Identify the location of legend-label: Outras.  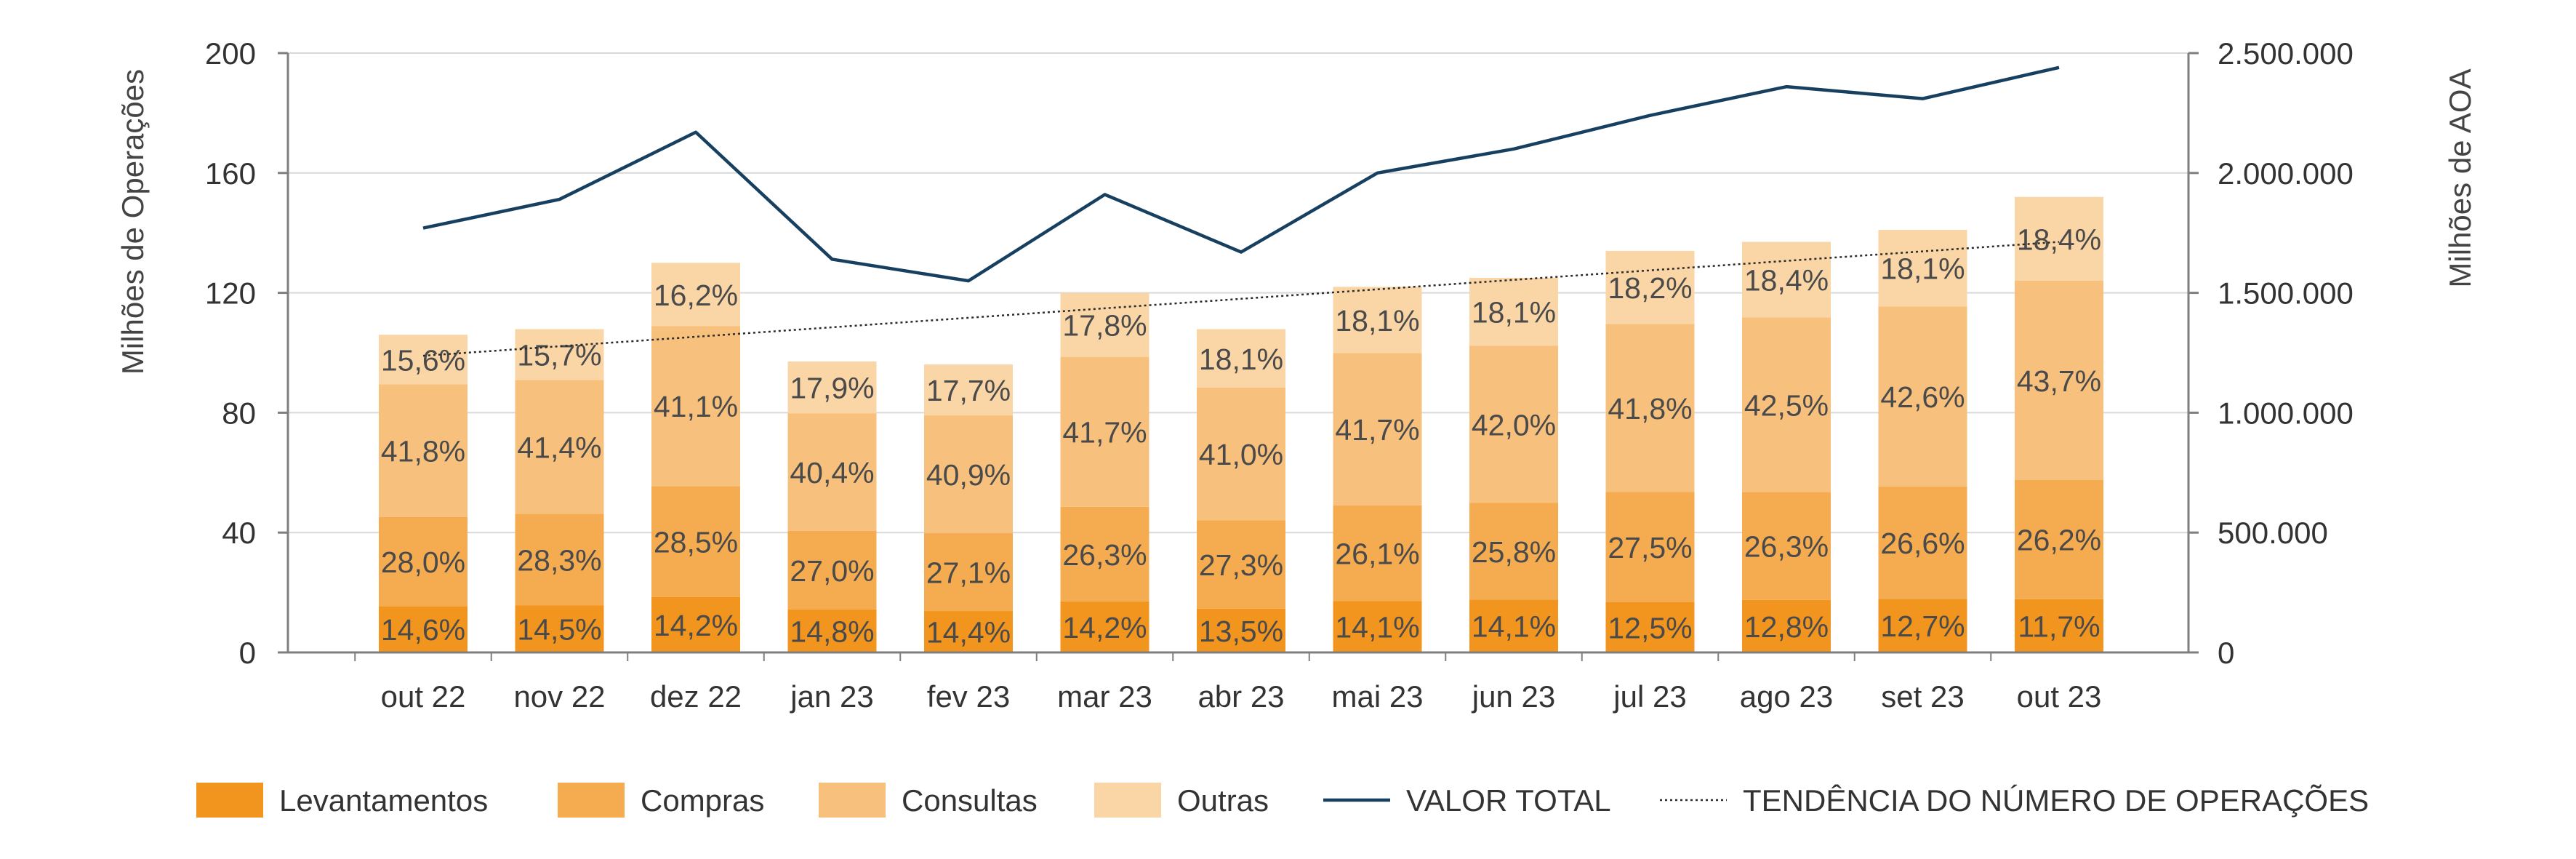
(1223, 800).